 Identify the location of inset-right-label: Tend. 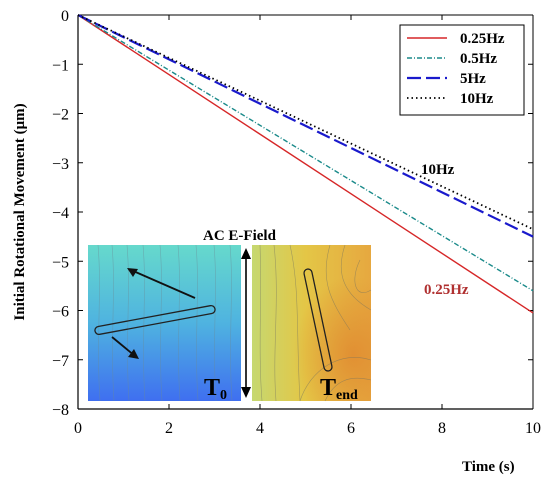
(339, 389).